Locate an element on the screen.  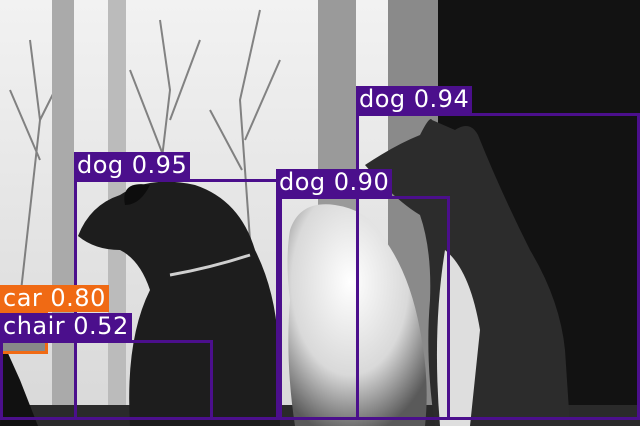
bbox-chair is located at coordinates (106, 380).